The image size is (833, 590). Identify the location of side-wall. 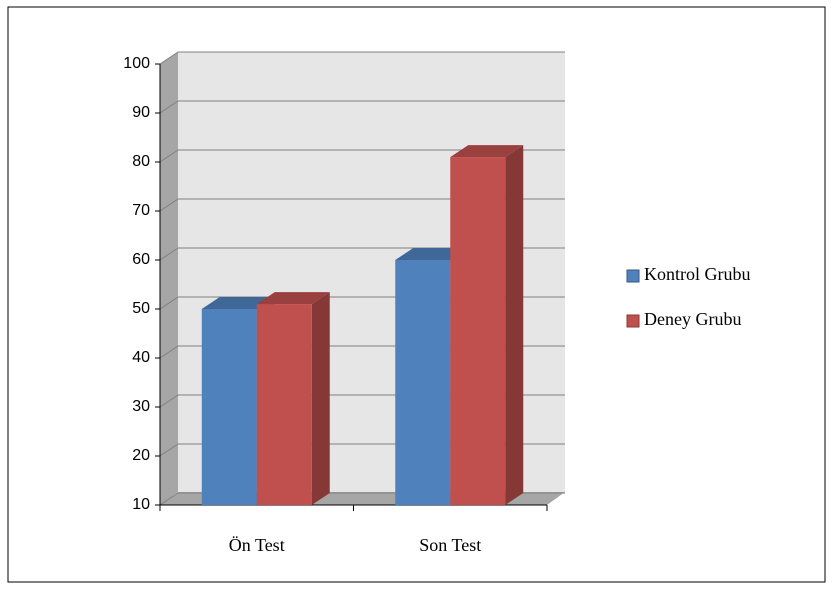
(169, 278).